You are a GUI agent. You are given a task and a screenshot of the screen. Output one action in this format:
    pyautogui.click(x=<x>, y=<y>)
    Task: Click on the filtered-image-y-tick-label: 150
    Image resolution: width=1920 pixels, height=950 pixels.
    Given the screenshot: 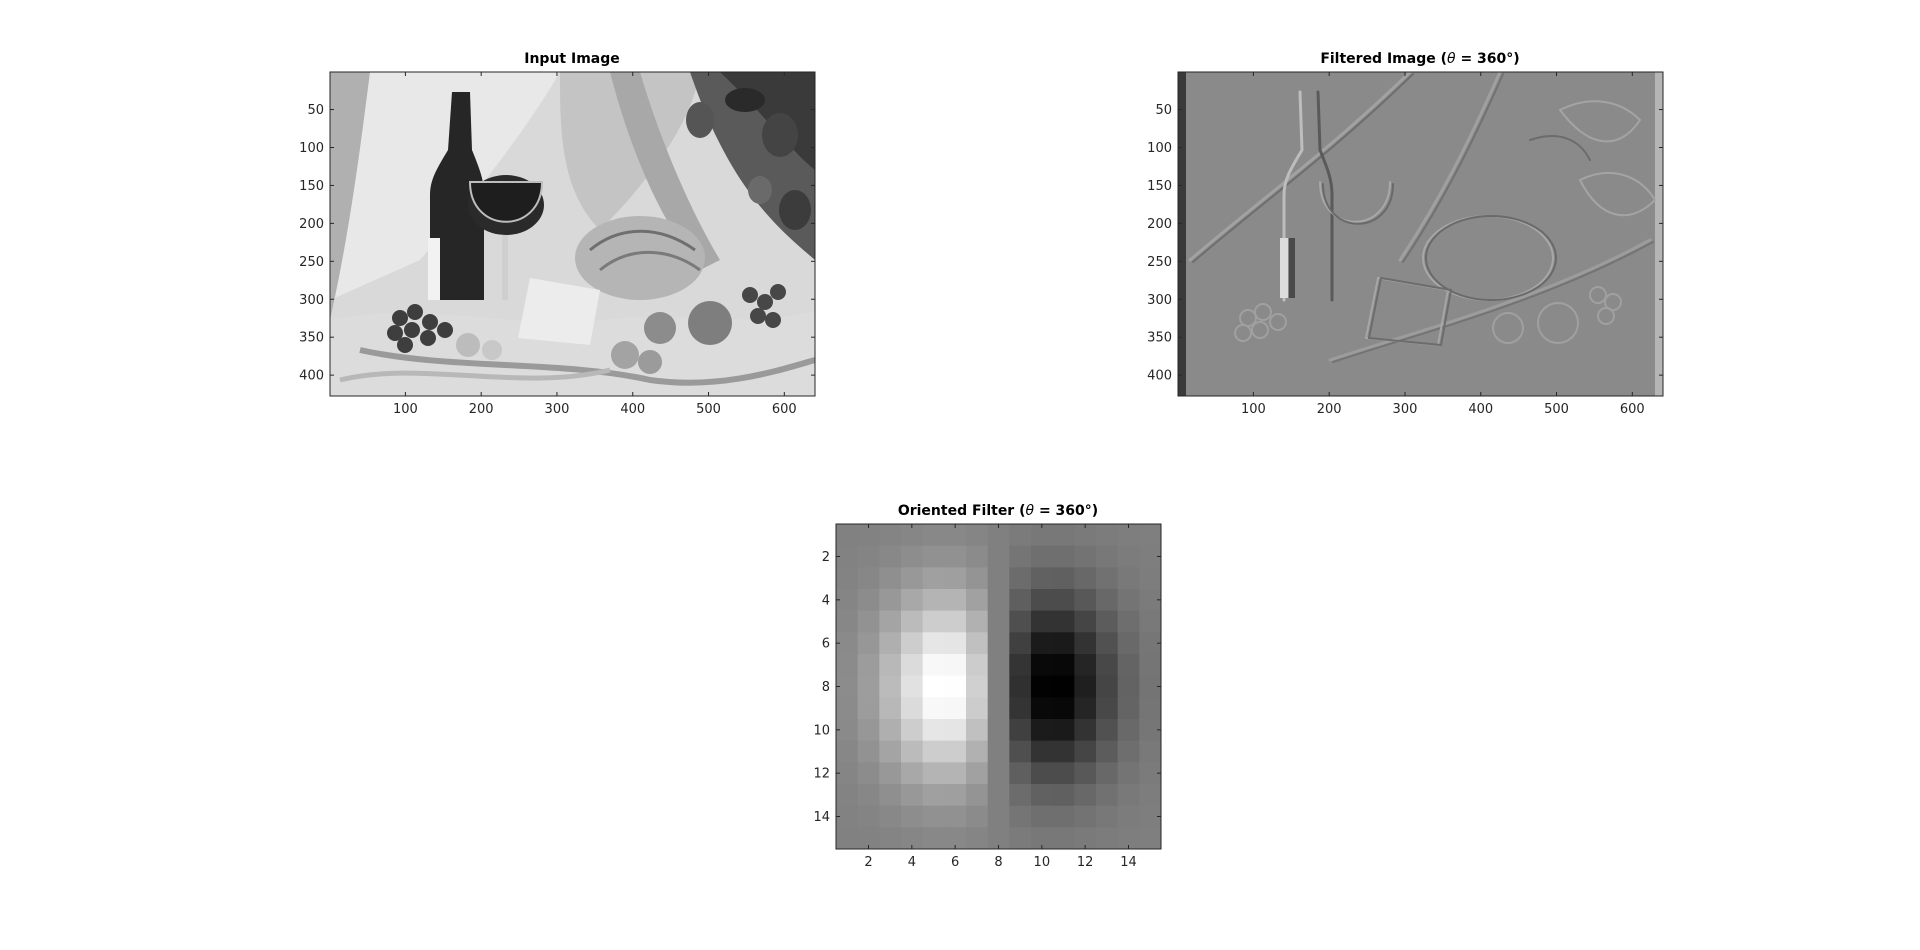 What is the action you would take?
    pyautogui.click(x=1159, y=186)
    